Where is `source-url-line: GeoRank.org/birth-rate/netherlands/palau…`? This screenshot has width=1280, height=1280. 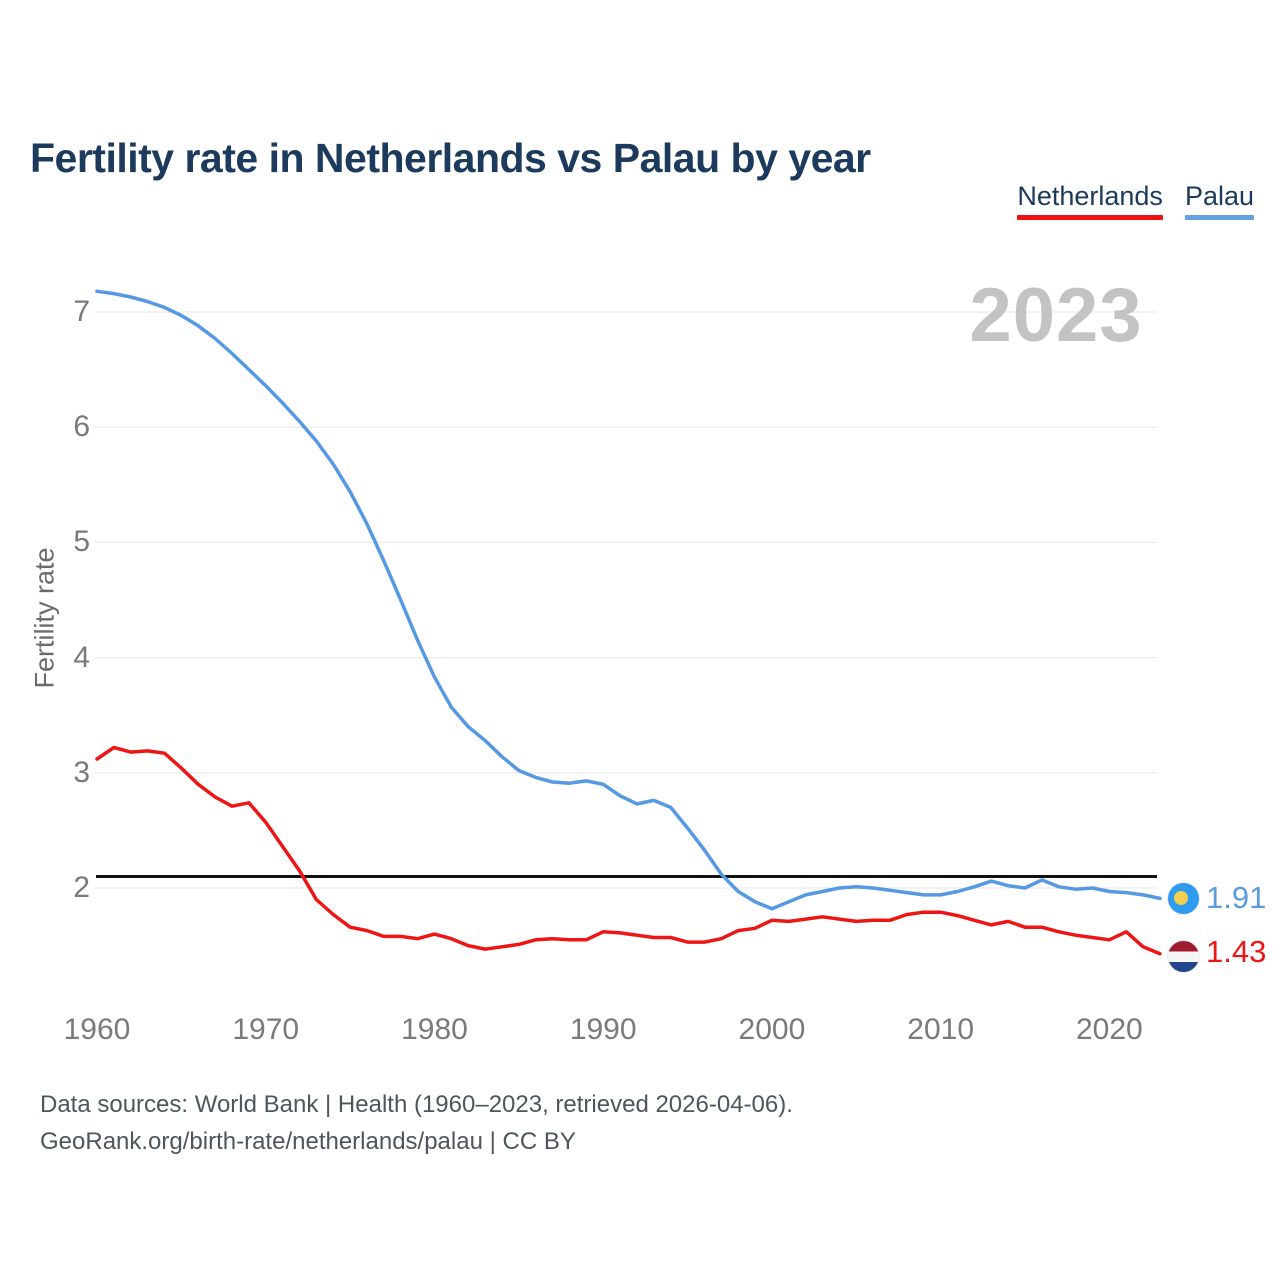 source-url-line: GeoRank.org/birth-rate/netherlands/palau… is located at coordinates (308, 1141).